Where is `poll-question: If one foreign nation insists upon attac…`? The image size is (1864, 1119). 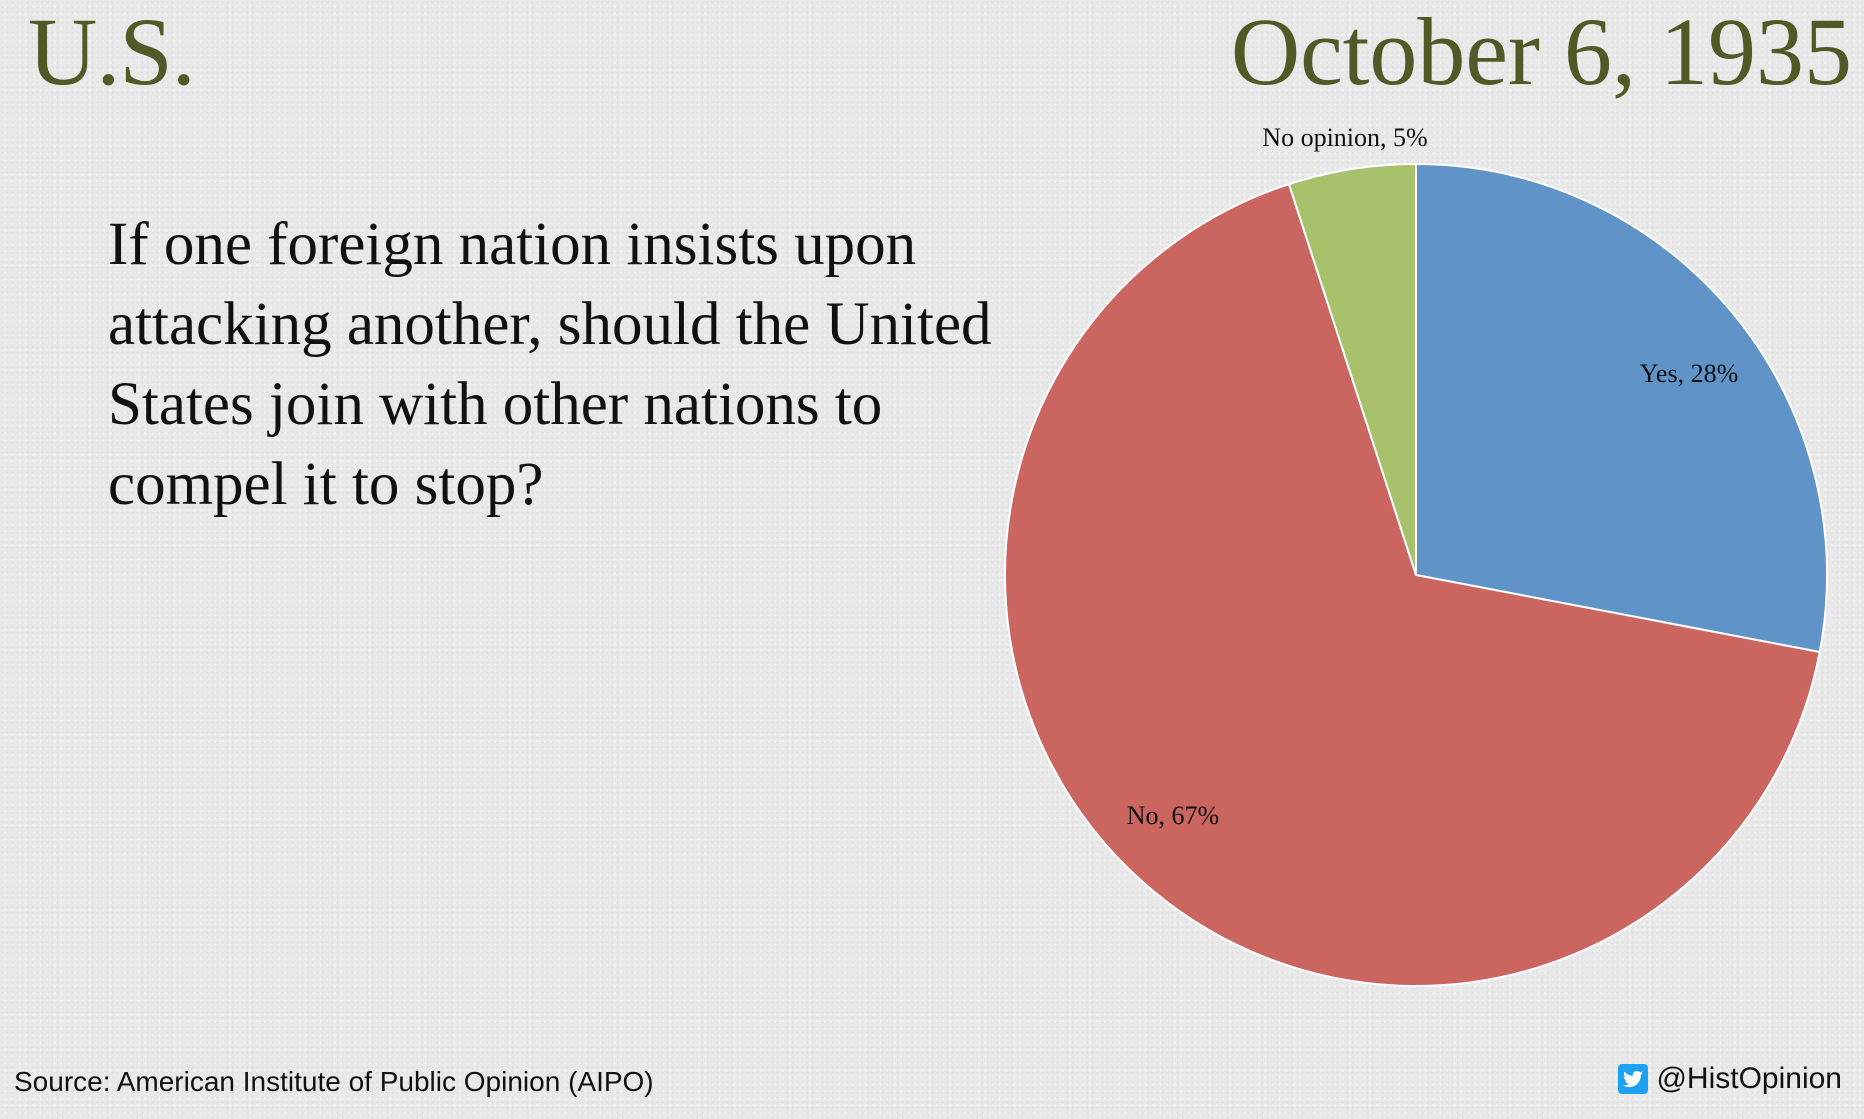 poll-question: If one foreign nation insists upon attac… is located at coordinates (550, 364).